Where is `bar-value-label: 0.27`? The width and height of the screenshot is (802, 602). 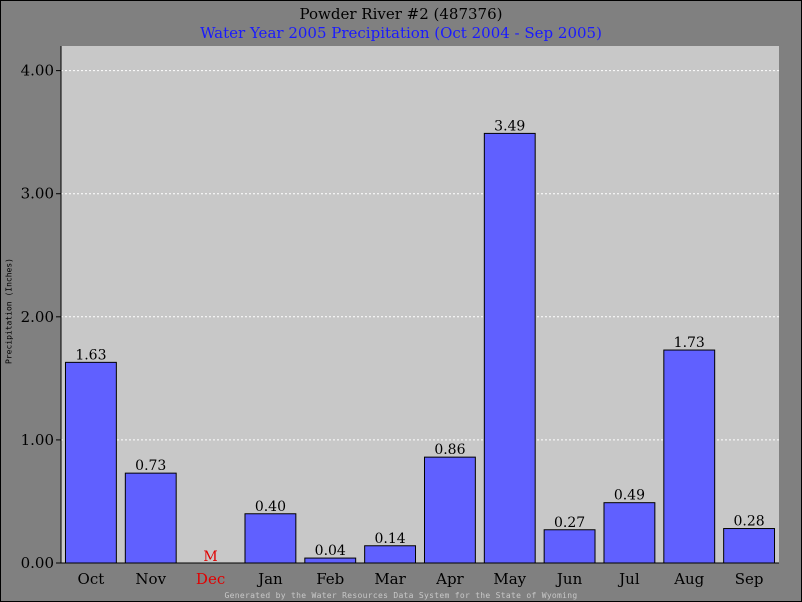
bar-value-label: 0.27 is located at coordinates (569, 523).